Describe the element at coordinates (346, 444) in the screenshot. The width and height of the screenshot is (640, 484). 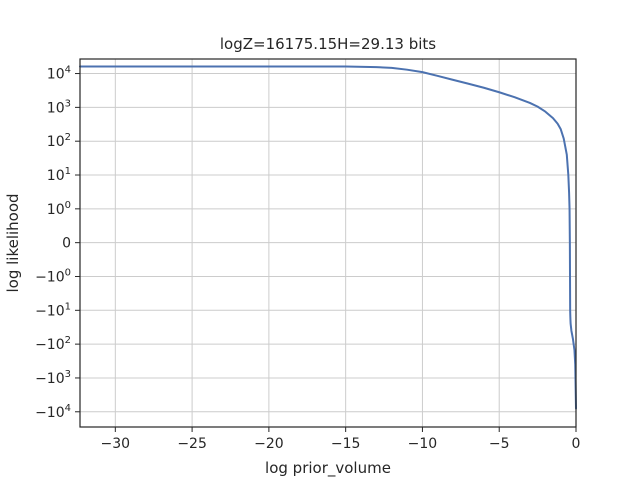
I see `x-tick-label: −15` at that location.